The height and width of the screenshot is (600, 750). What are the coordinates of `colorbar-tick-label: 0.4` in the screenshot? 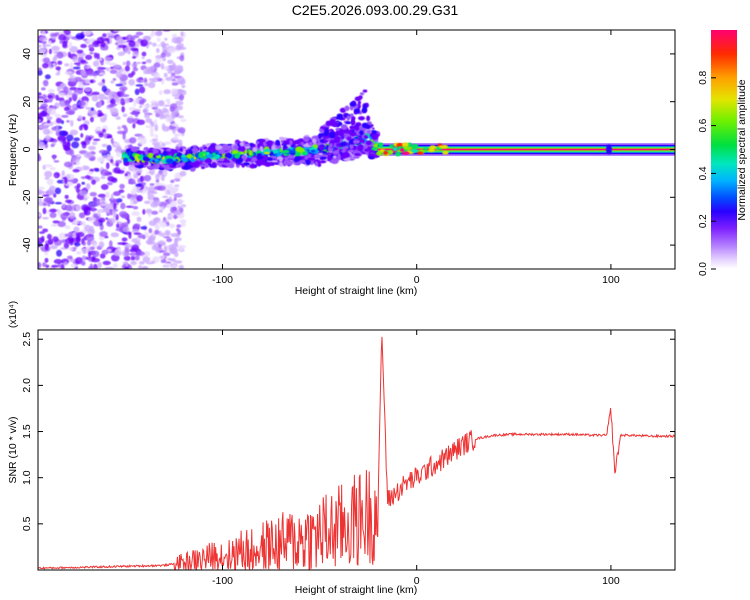 It's located at (703, 173).